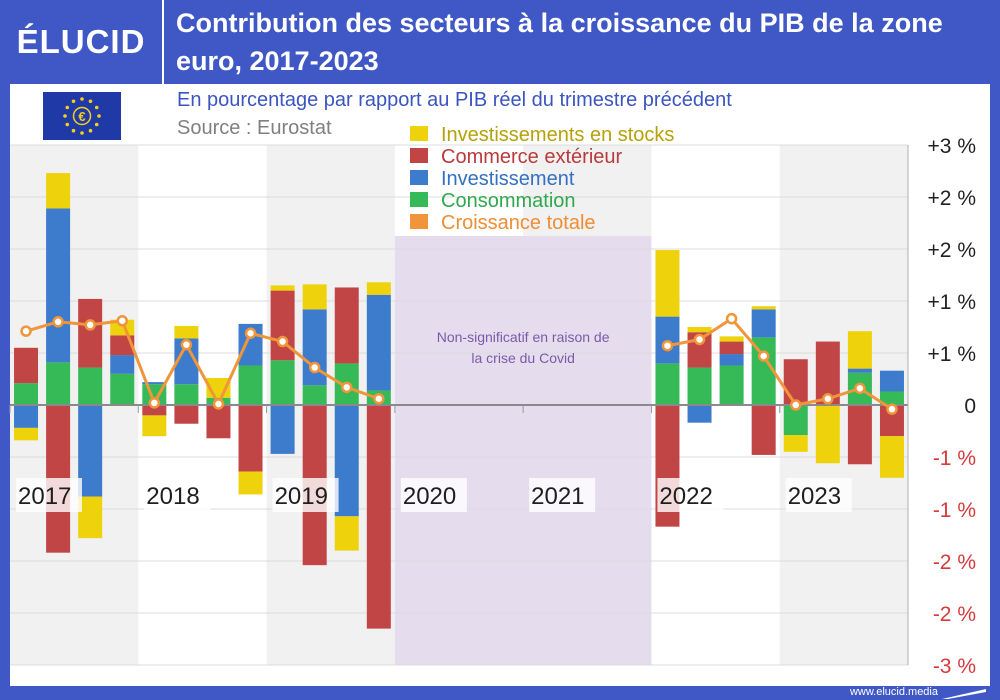 The image size is (1000, 700). Describe the element at coordinates (508, 179) in the screenshot. I see `legend-label: Investissement` at that location.